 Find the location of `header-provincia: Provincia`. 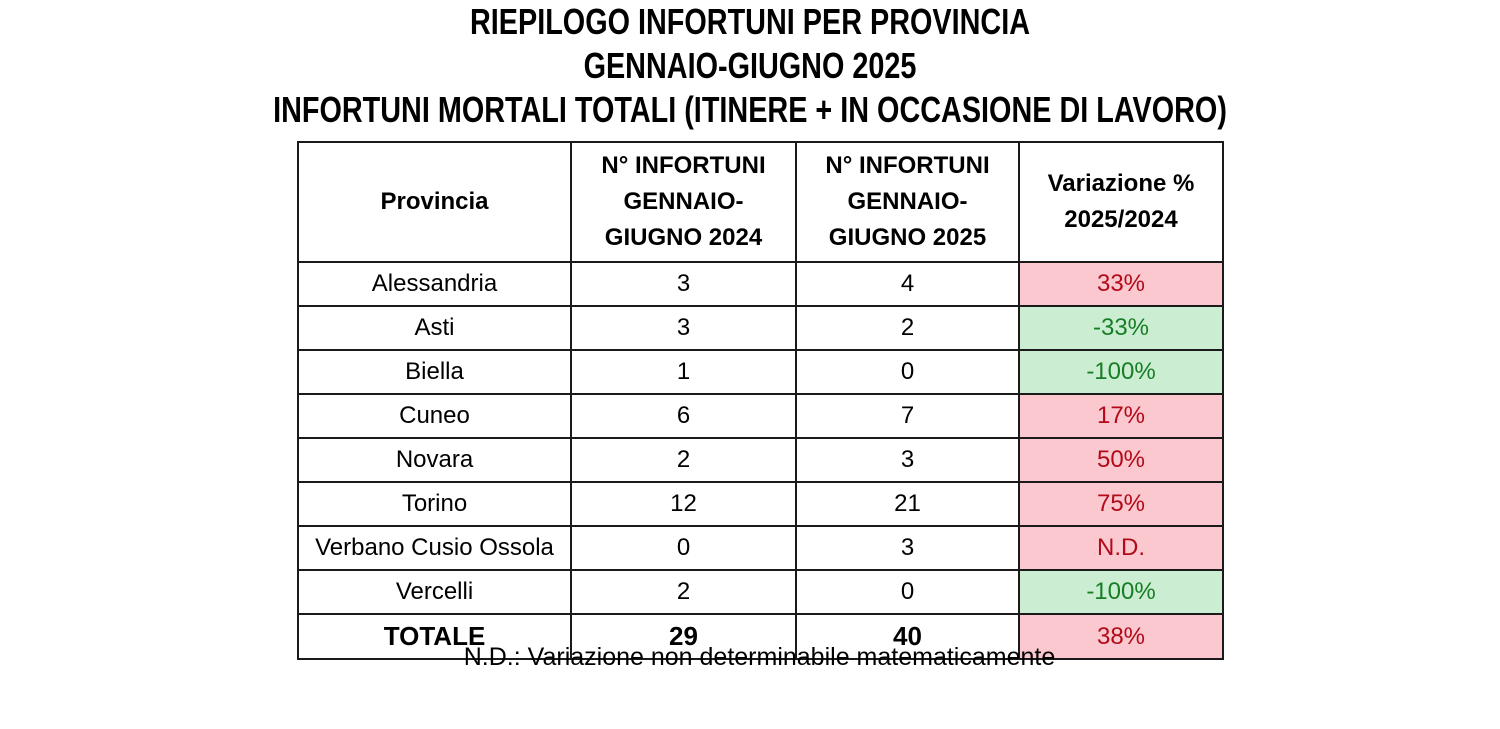

header-provincia: Provincia is located at coordinates (434, 202).